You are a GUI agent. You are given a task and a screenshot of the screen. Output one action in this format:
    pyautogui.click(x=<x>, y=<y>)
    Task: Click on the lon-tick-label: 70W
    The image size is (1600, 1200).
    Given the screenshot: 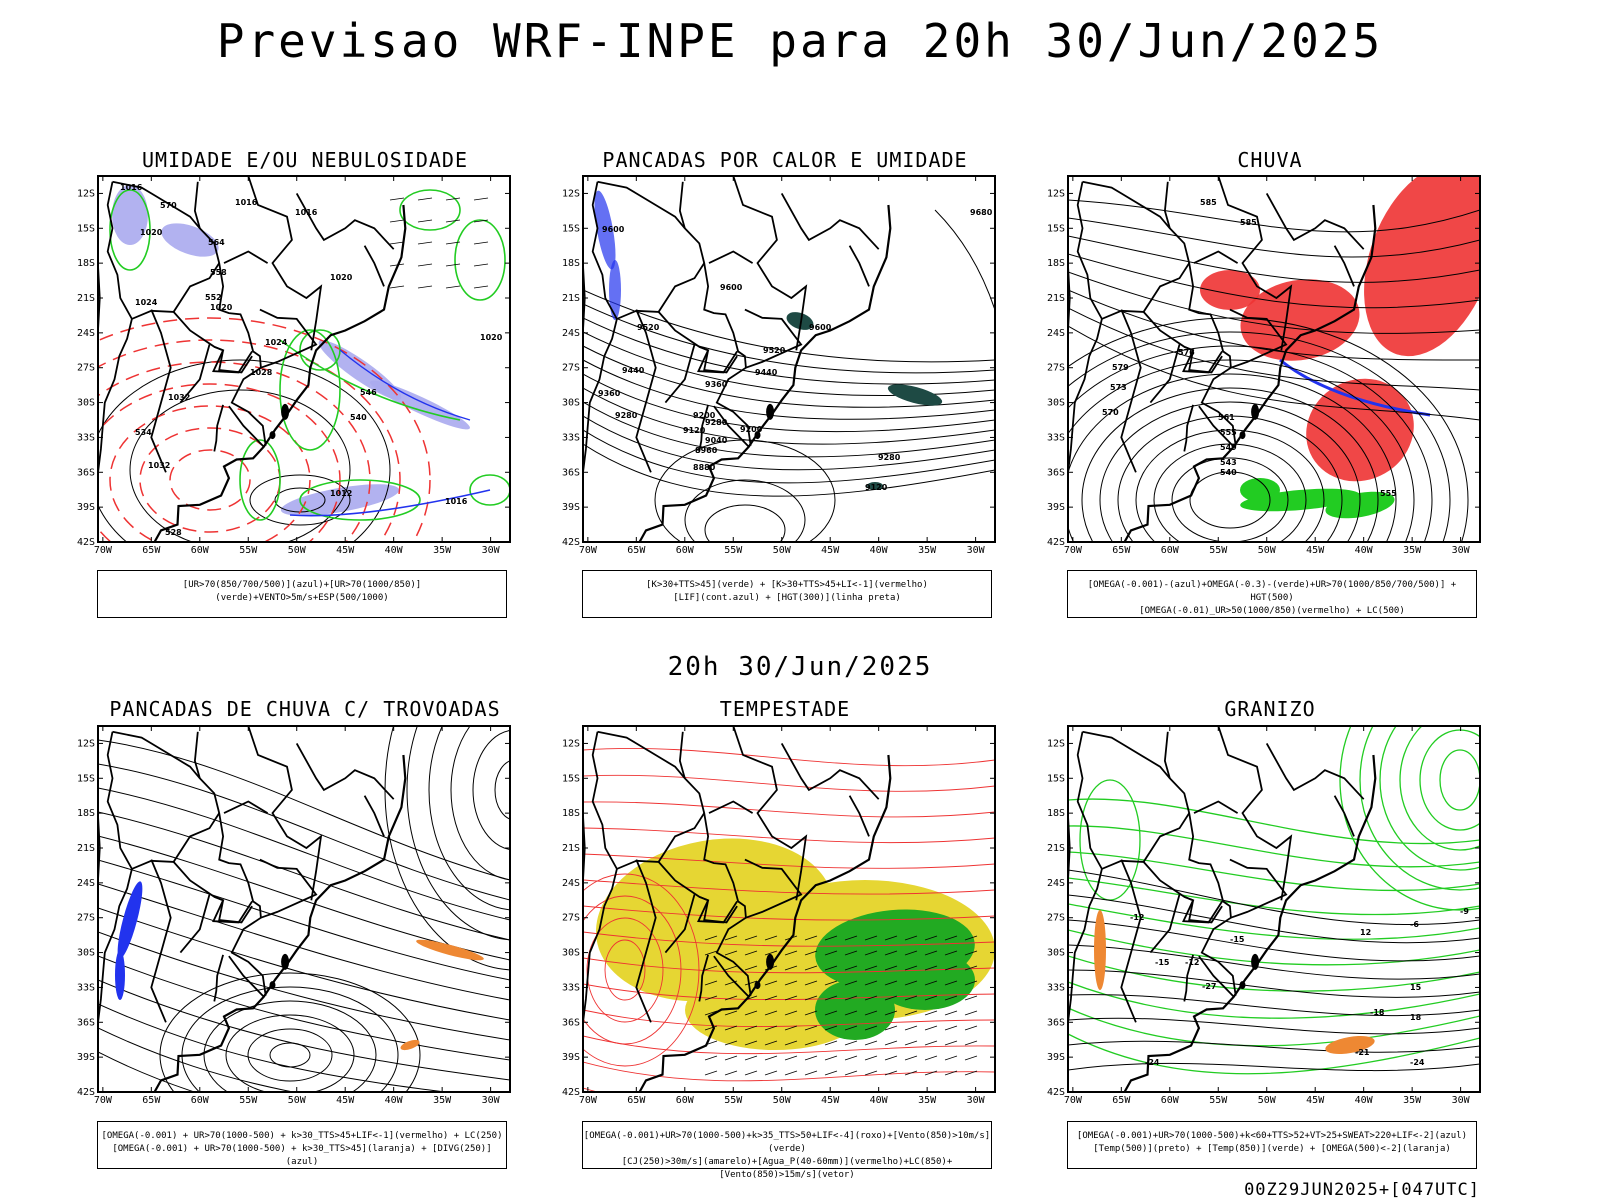 What is the action you would take?
    pyautogui.click(x=103, y=550)
    